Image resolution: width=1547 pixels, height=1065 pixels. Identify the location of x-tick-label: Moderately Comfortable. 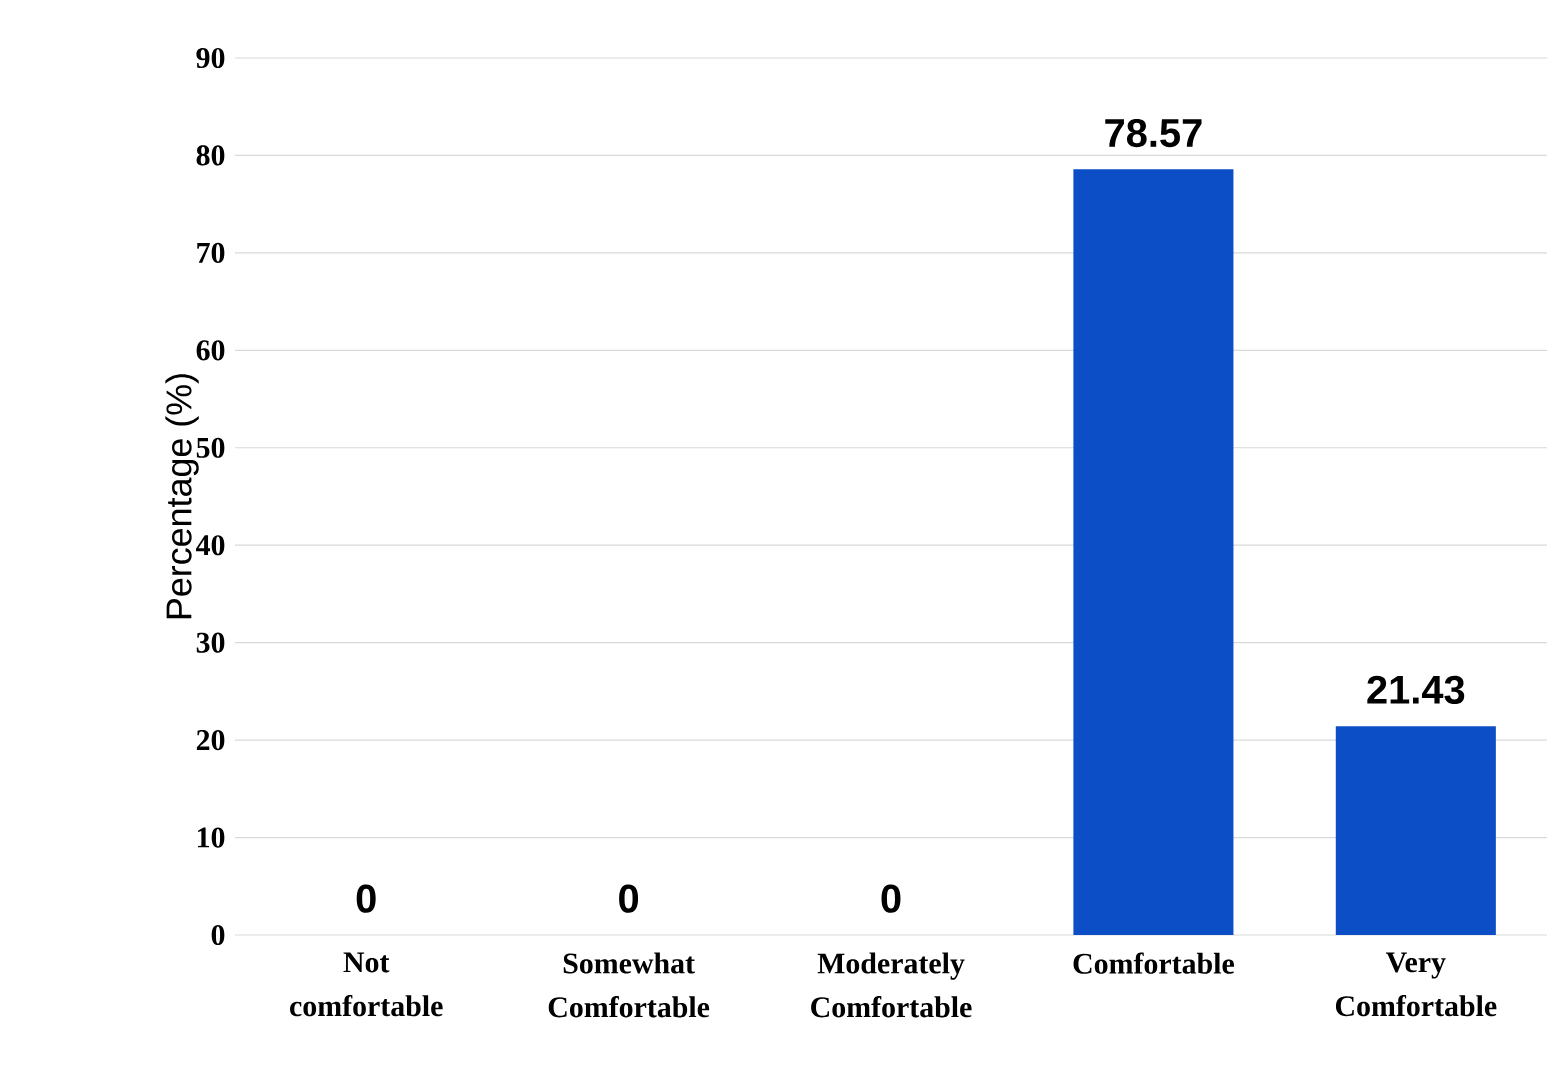
(891, 985).